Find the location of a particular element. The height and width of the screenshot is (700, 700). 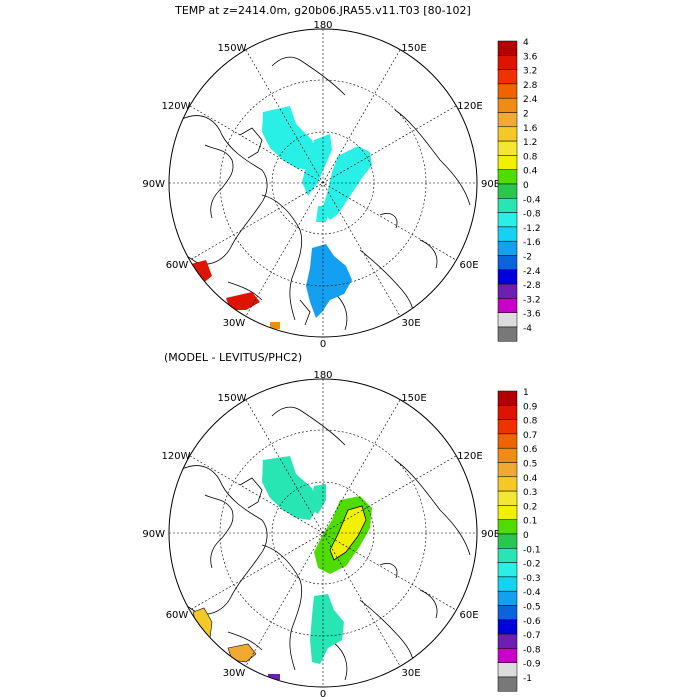

colorbar-top-tick-label: -1.2 is located at coordinates (532, 229).